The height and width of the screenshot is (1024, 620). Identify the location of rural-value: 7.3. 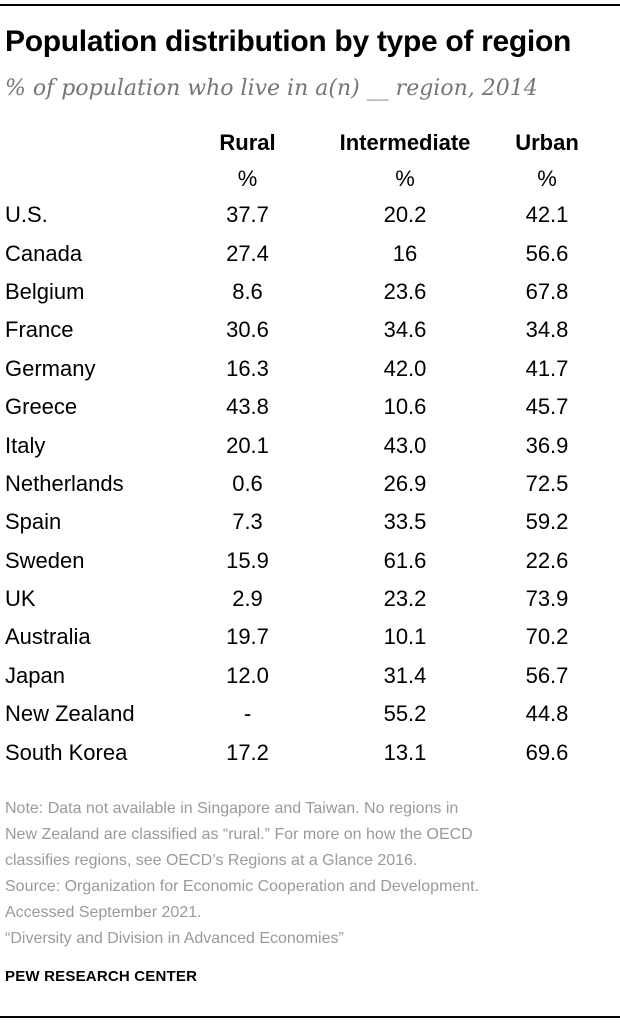
(247, 522).